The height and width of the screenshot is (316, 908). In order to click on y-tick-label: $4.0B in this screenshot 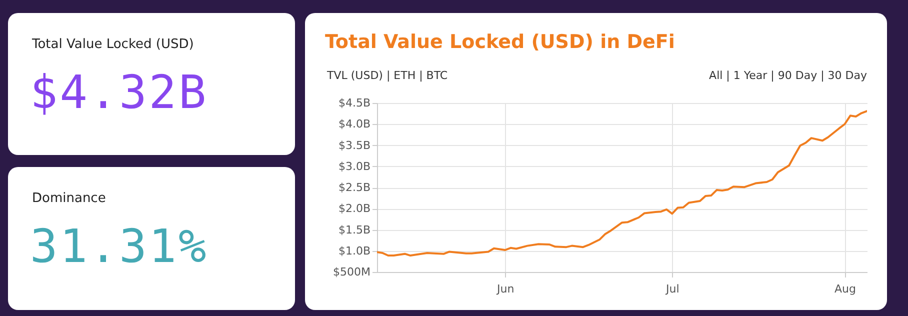, I will do `click(354, 124)`.